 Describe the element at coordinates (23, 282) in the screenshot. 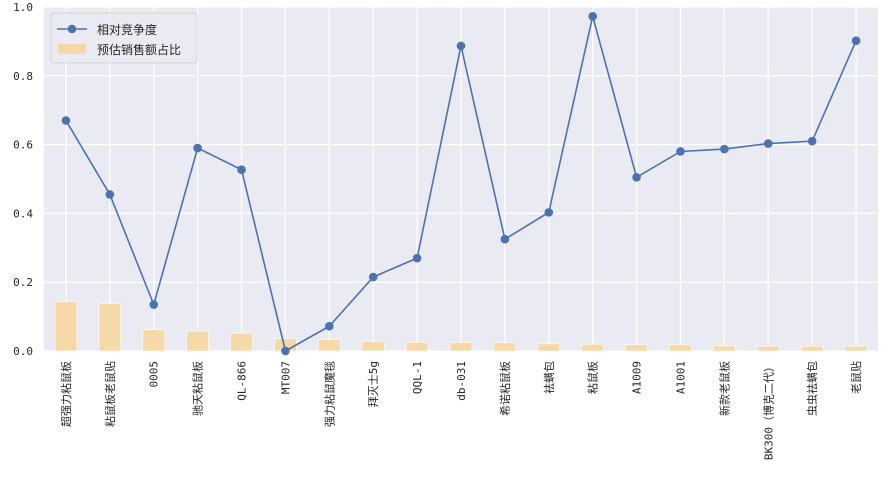

I see `y-tick-label: 0.2` at that location.